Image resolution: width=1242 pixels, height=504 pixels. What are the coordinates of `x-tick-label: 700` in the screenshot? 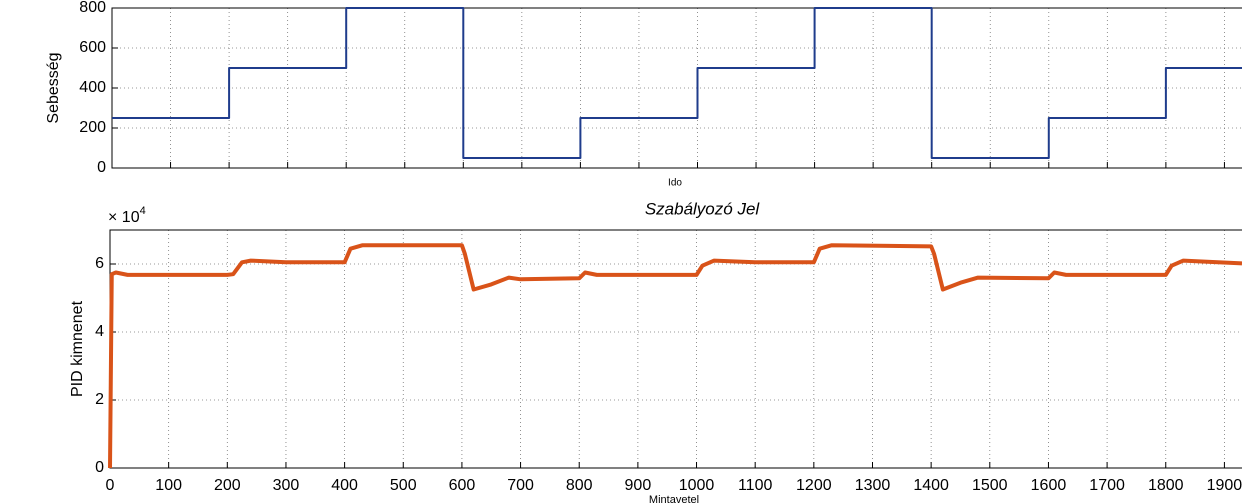 It's located at (520, 485).